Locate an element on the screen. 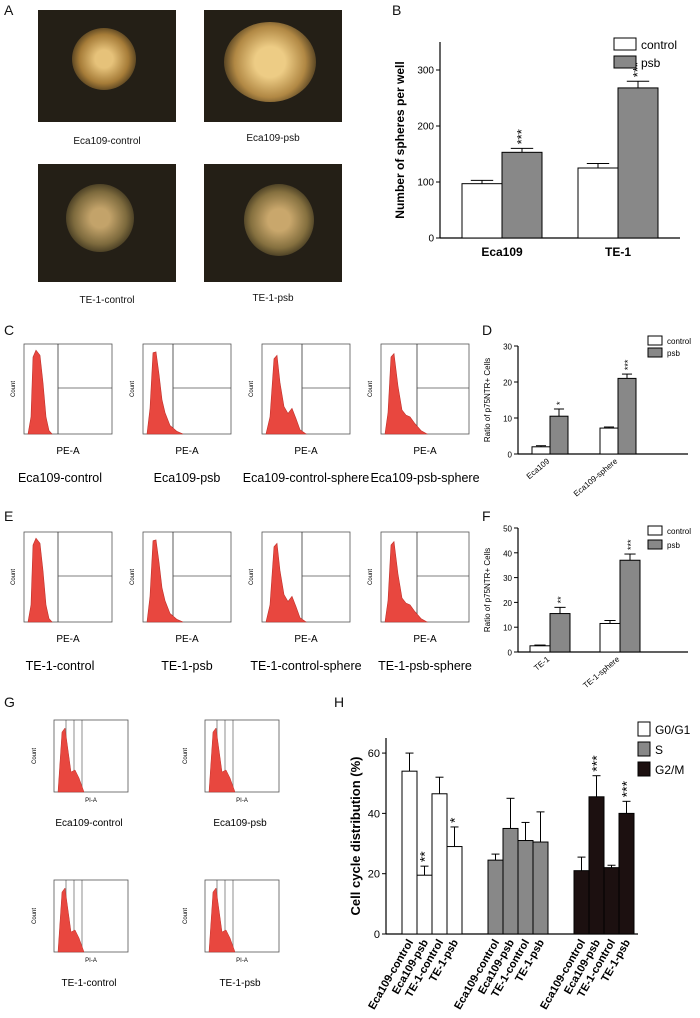 The height and width of the screenshot is (1018, 700). caption-a-3: TE-1-control is located at coordinates (107, 300).